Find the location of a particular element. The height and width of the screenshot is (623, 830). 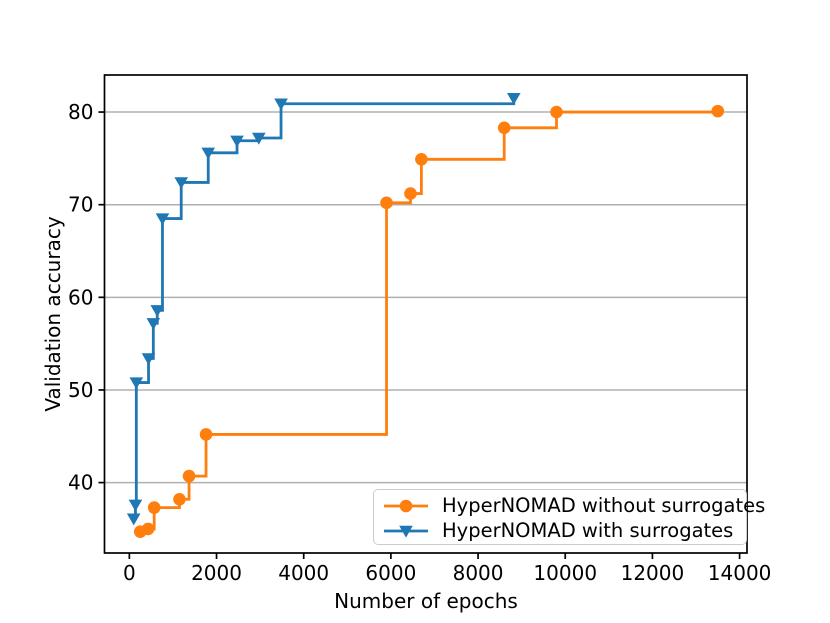

legend-item-with-surrogates: HyperNOMAD with surrogates is located at coordinates (560, 530).